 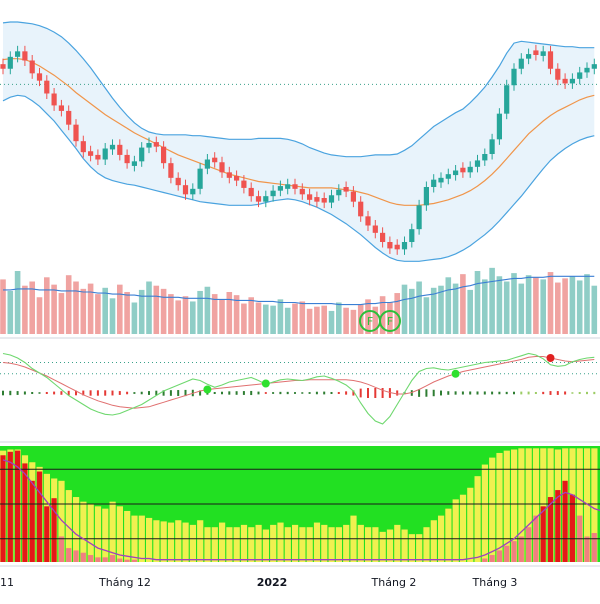 I want to click on x-tick-label: Tháng 12, so click(x=124, y=582).